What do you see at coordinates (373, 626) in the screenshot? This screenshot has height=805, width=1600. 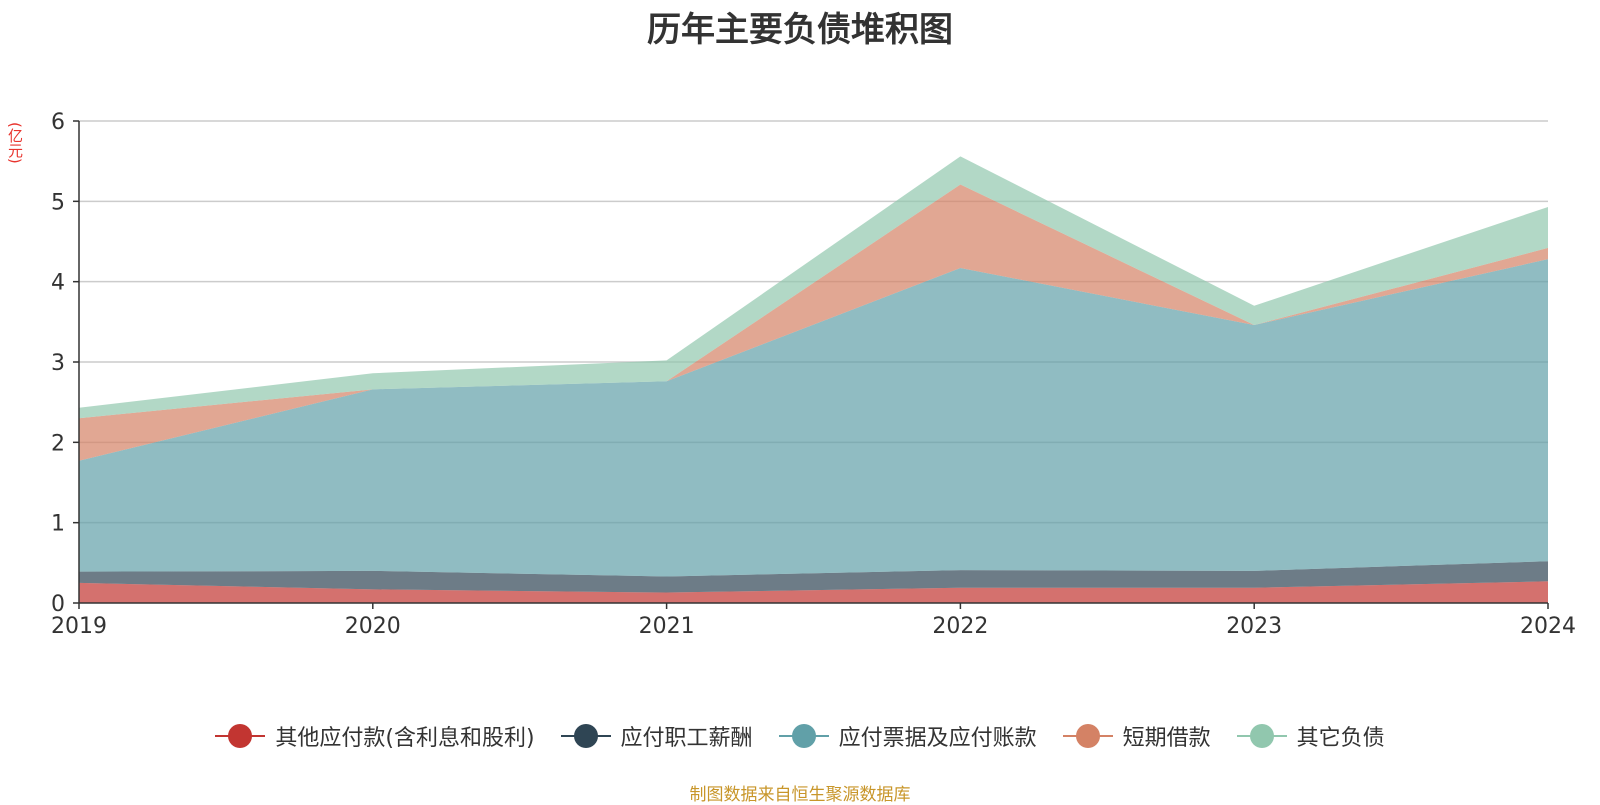 I see `x-tick-label: 2020` at bounding box center [373, 626].